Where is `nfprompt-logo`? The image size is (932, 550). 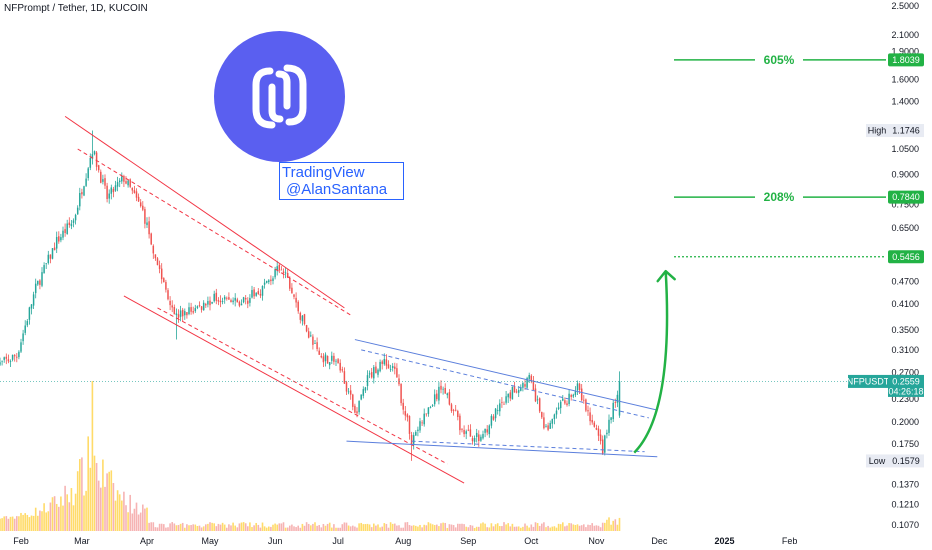
nfprompt-logo is located at coordinates (279, 96).